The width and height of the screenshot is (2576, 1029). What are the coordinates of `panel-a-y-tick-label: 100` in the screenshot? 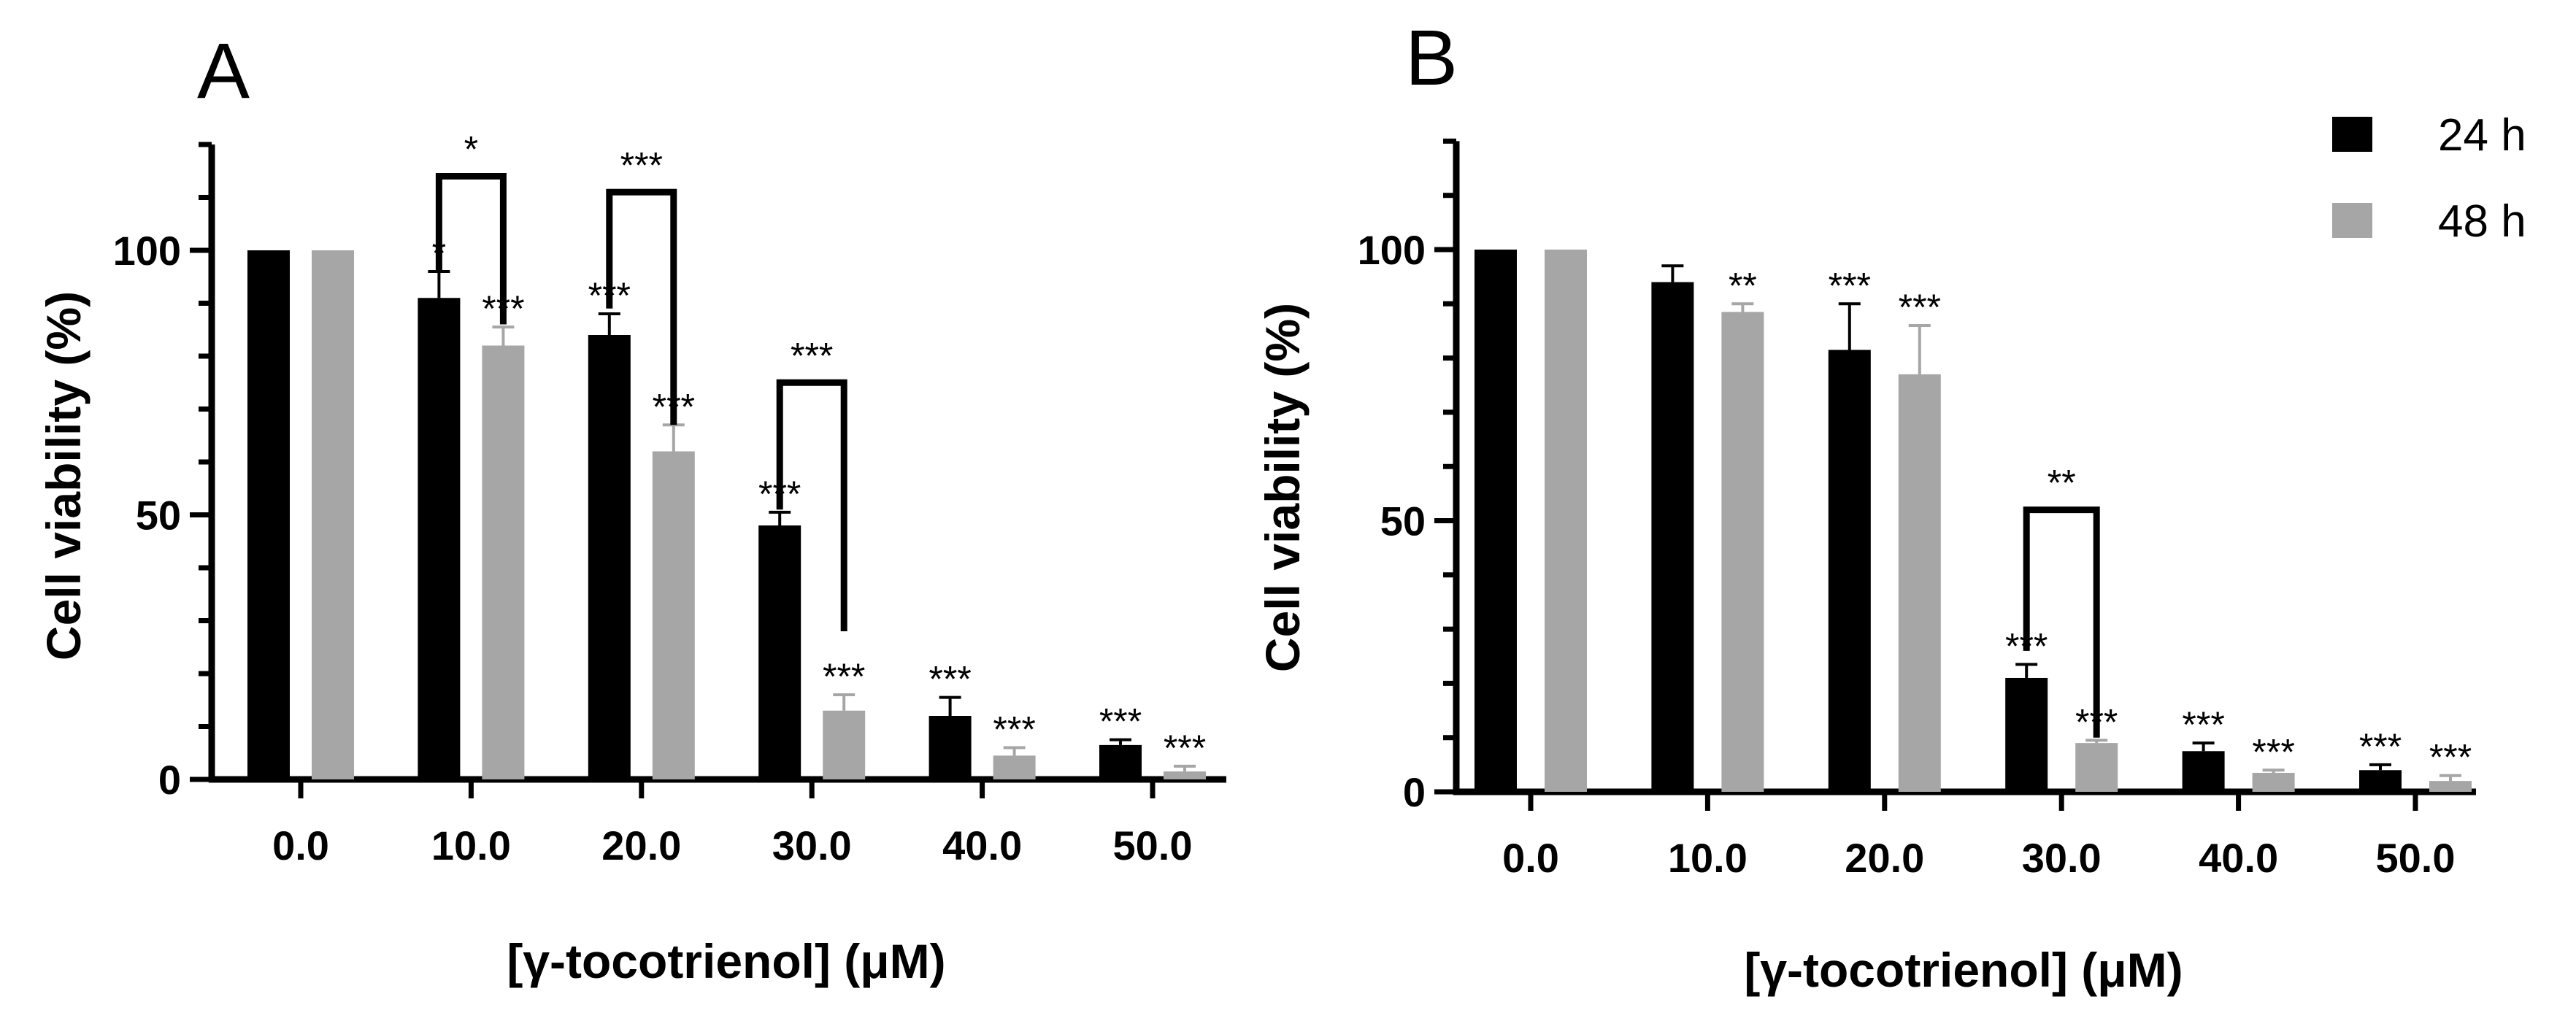 It's located at (147, 251).